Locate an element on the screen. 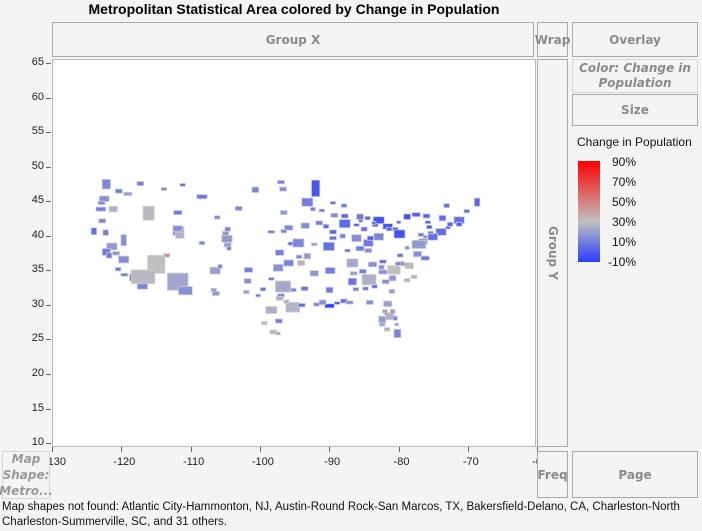  overlay-dropzone: Overlay is located at coordinates (635, 39).